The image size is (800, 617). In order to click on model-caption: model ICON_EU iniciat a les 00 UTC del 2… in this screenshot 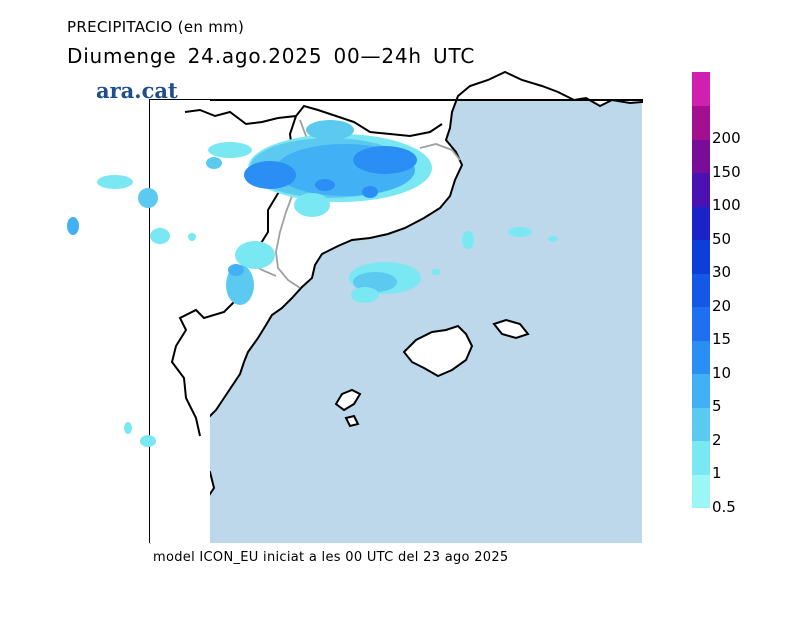, I will do `click(331, 557)`.